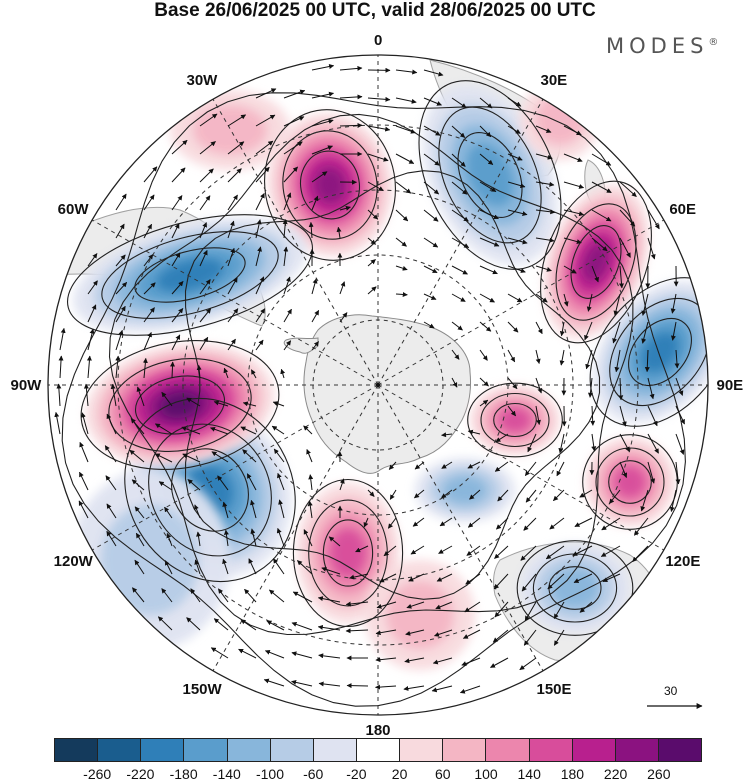  I want to click on colorbar-tick-label: -140, so click(226, 774).